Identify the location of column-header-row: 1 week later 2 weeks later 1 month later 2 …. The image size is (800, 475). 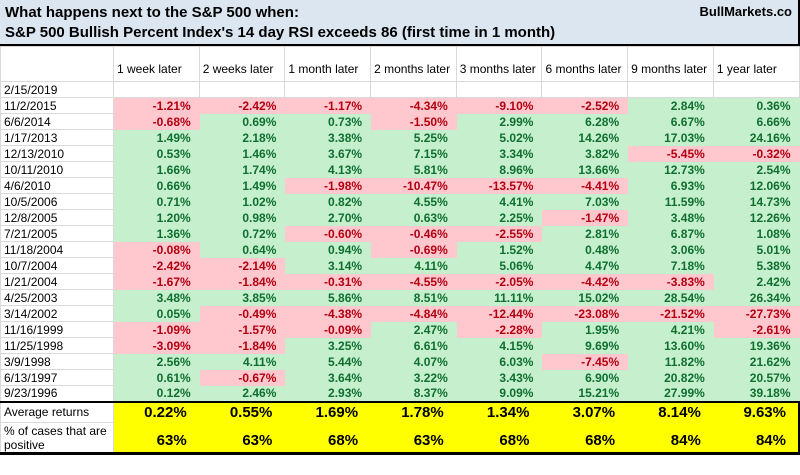
(400, 64).